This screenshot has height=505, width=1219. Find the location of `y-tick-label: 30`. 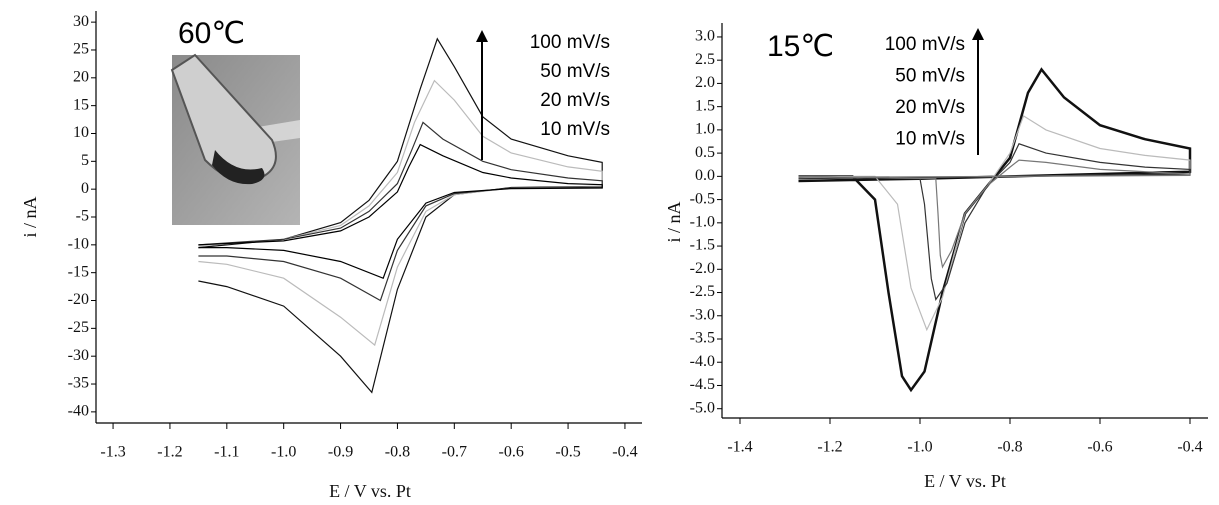

y-tick-label: 30 is located at coordinates (81, 21).